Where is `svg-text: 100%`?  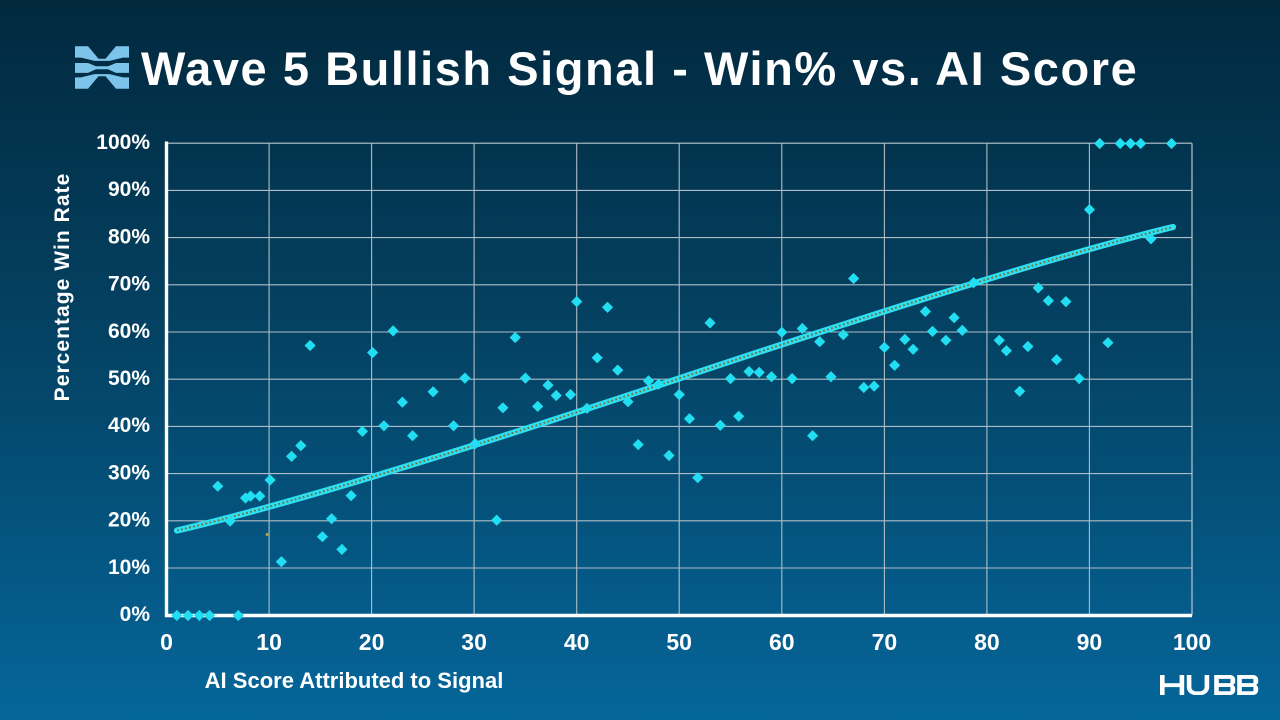 svg-text: 100% is located at coordinates (123, 142).